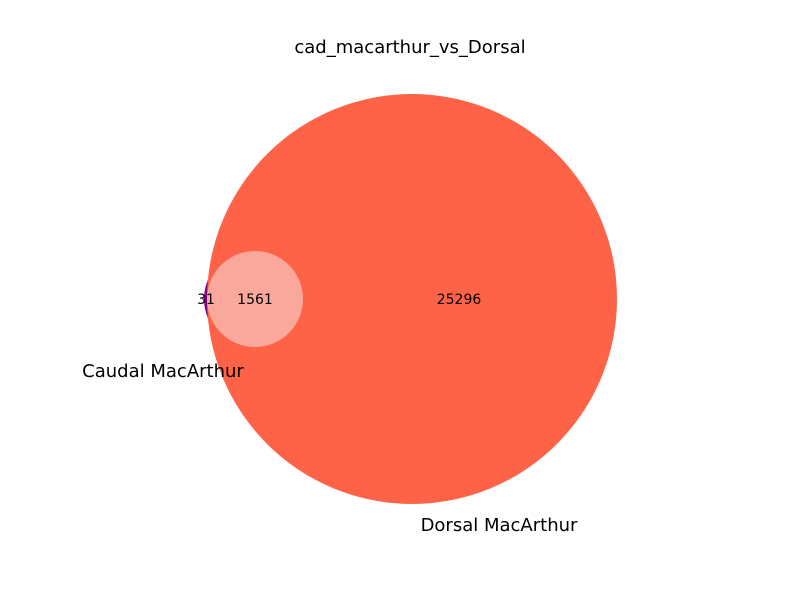  Describe the element at coordinates (206, 300) in the screenshot. I see `caudal-only-count: 31` at that location.